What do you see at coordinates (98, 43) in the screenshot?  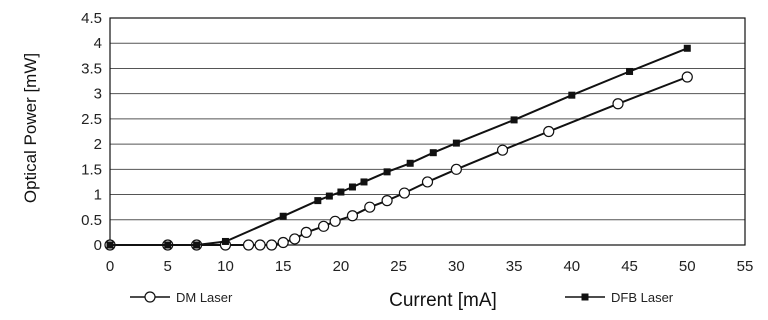 I see `y-tick-label: 4` at bounding box center [98, 43].